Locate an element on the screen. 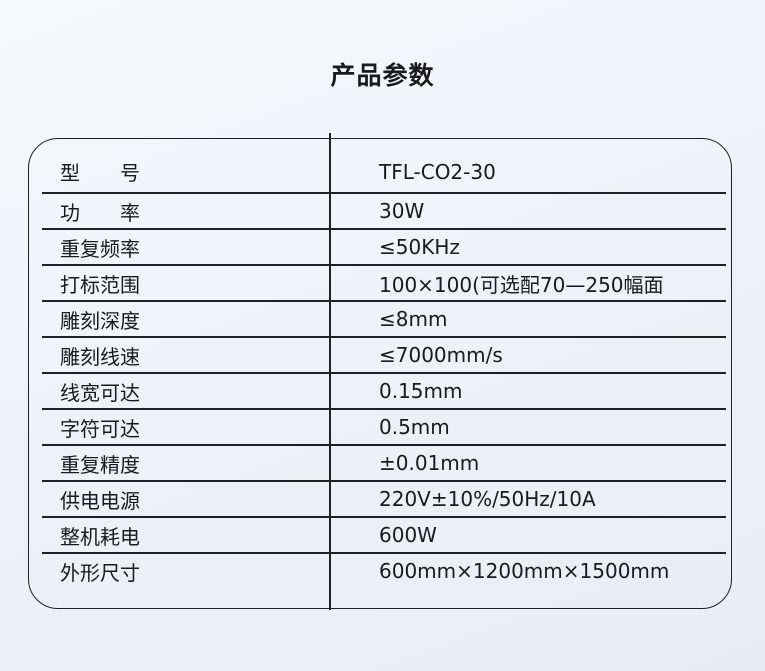 This screenshot has height=671, width=765. spec-label: 雕刻线速 is located at coordinates (100, 356).